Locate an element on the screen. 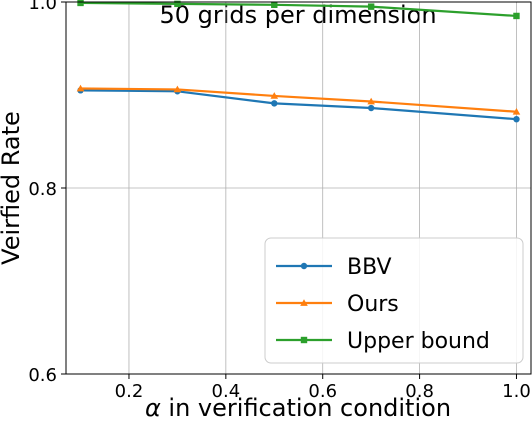  legend-box is located at coordinates (394, 300).